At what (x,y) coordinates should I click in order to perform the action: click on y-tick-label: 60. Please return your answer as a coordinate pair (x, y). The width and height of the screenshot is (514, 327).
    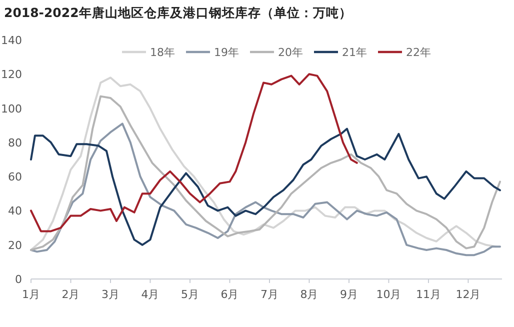
    Looking at the image, I should click on (15, 177).